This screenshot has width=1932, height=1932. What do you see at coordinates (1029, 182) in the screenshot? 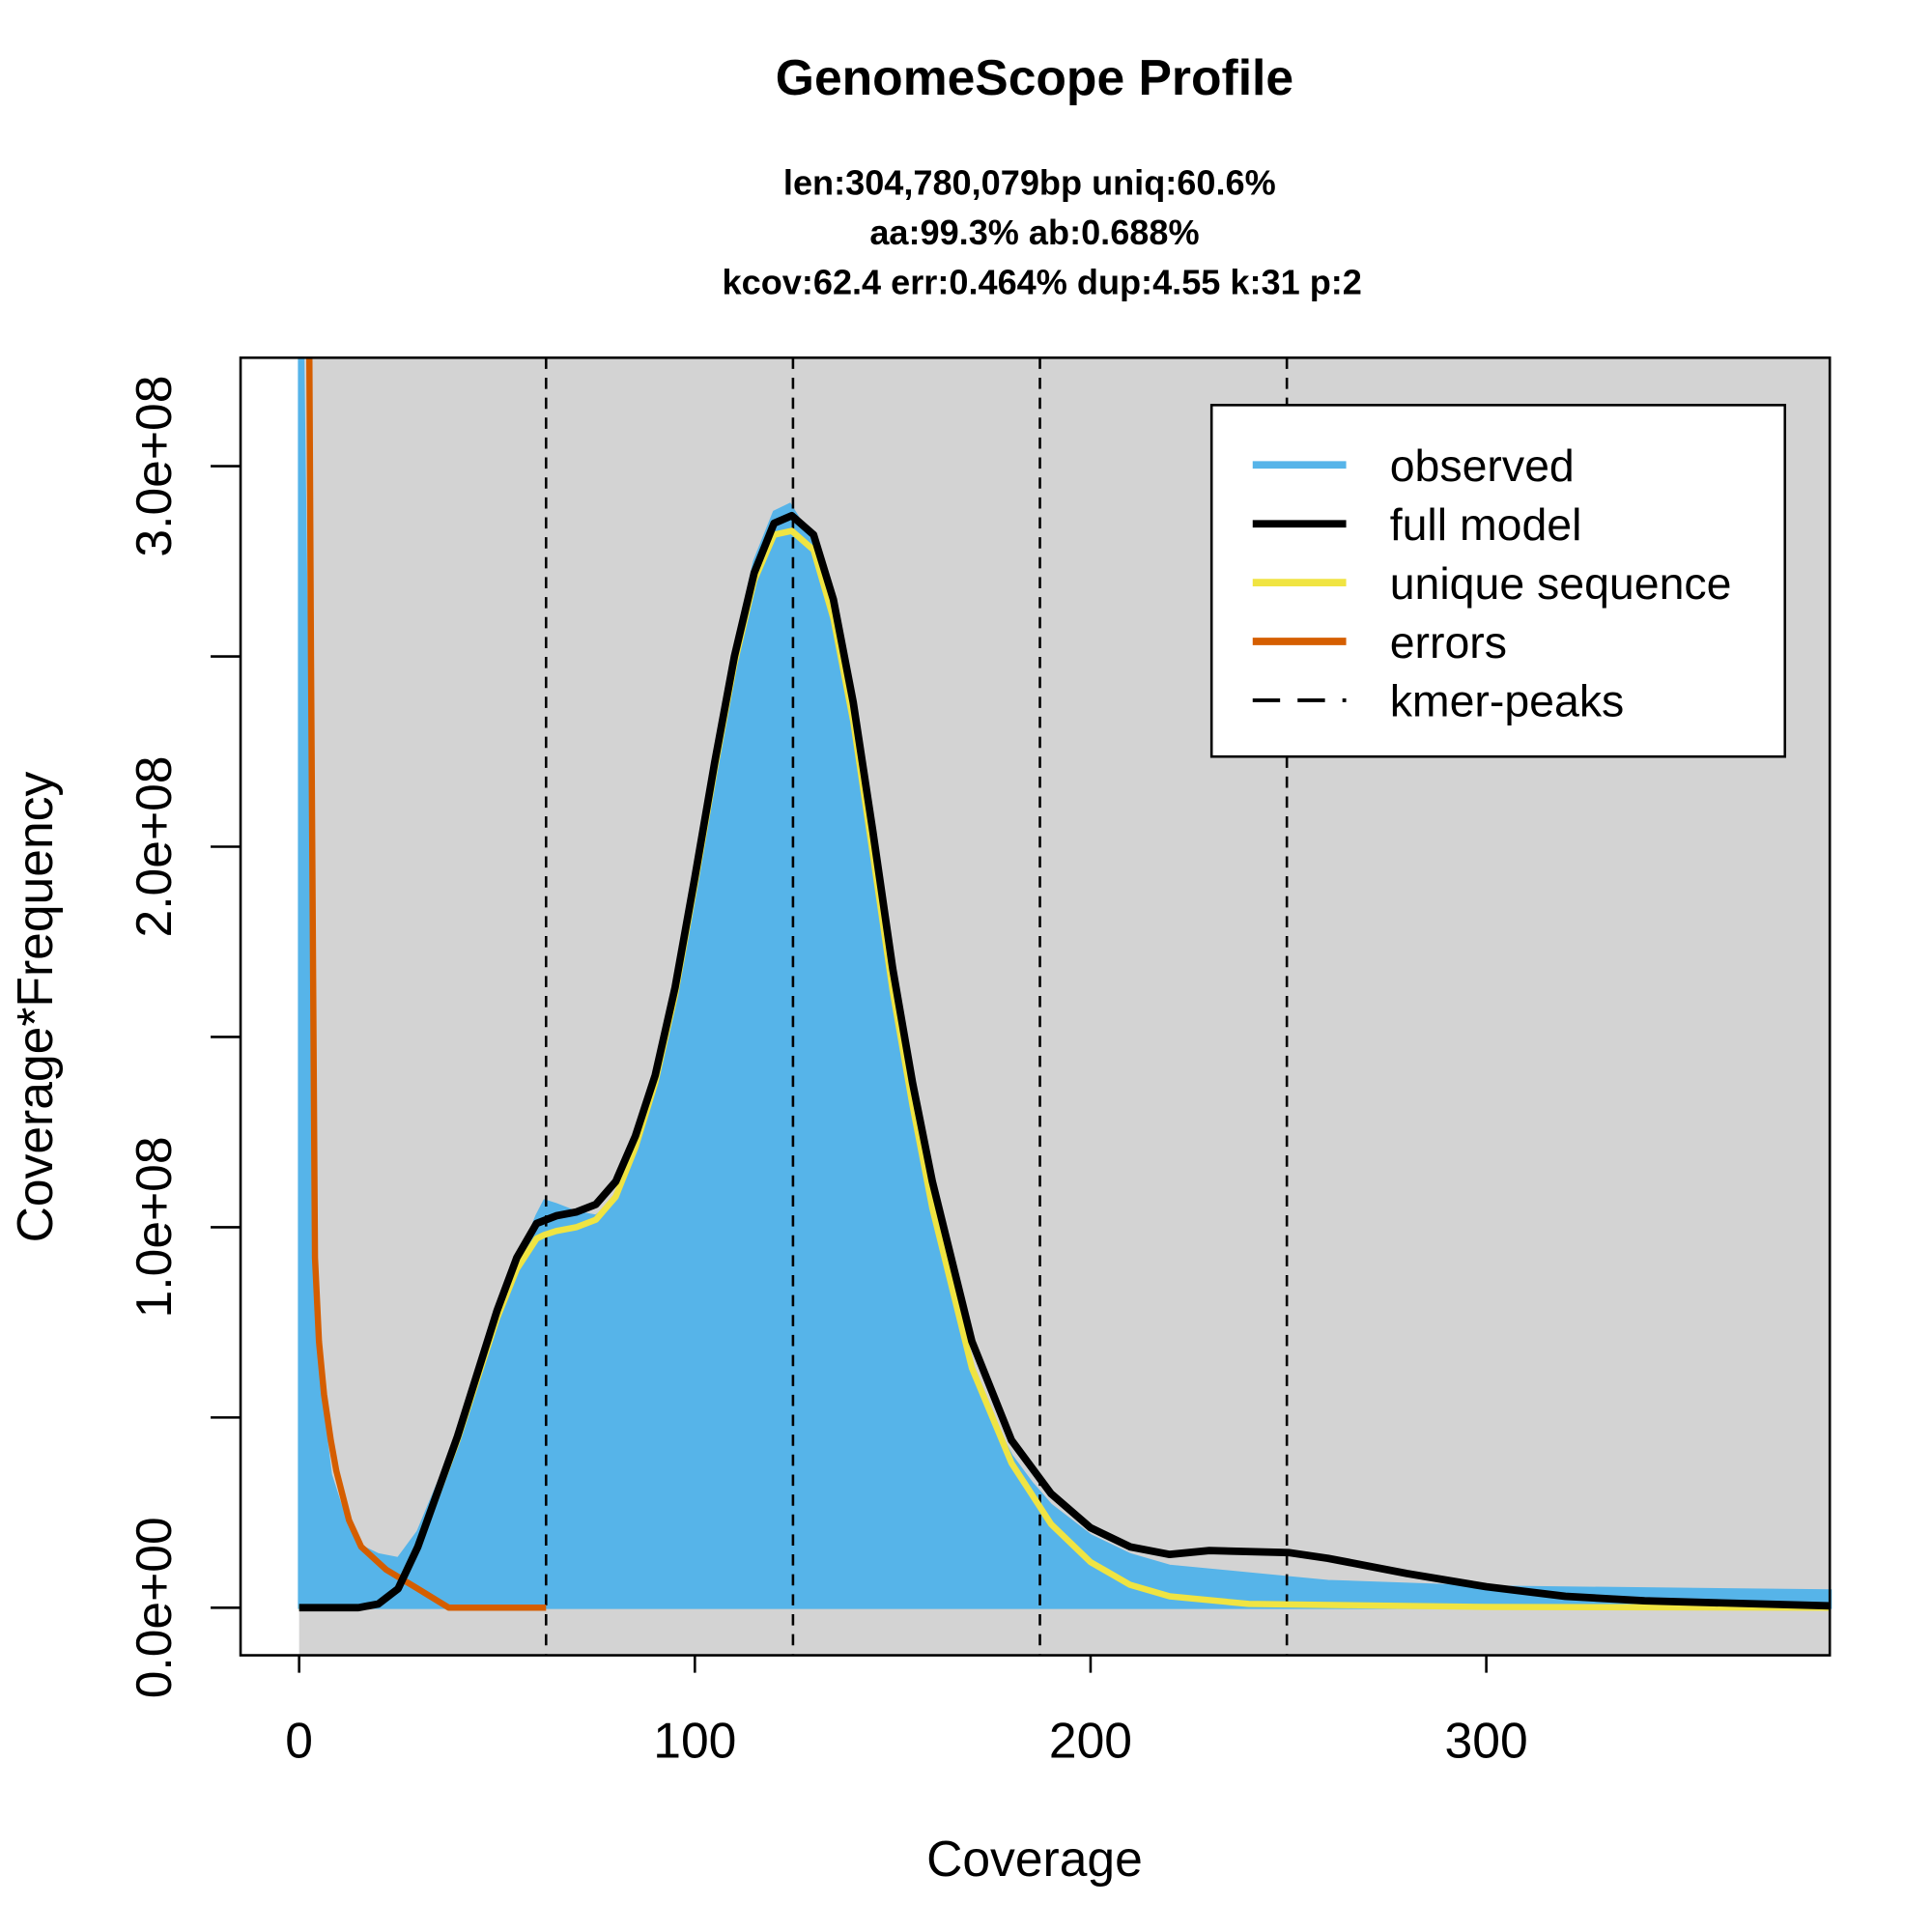
I see `subtitle-line-1: len:304,780,079bp uniq:60.6%` at bounding box center [1029, 182].